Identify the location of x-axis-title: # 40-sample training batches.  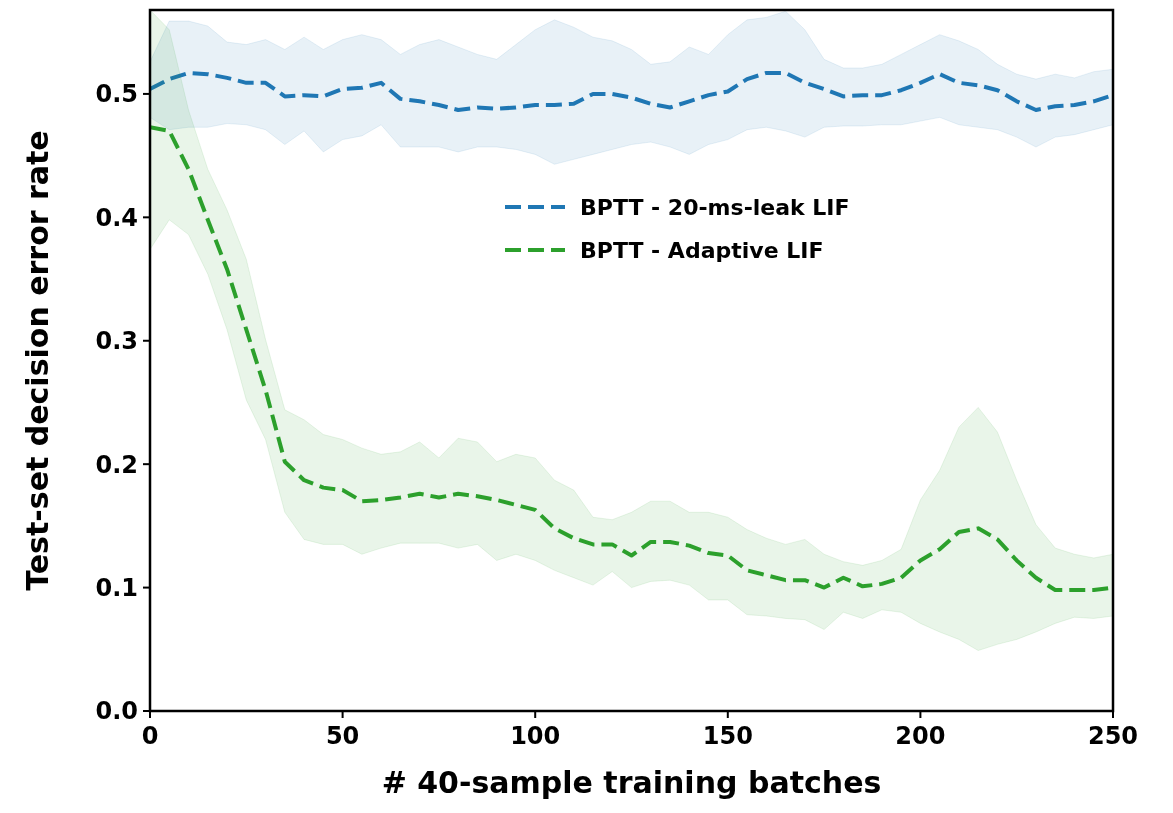
(631, 782).